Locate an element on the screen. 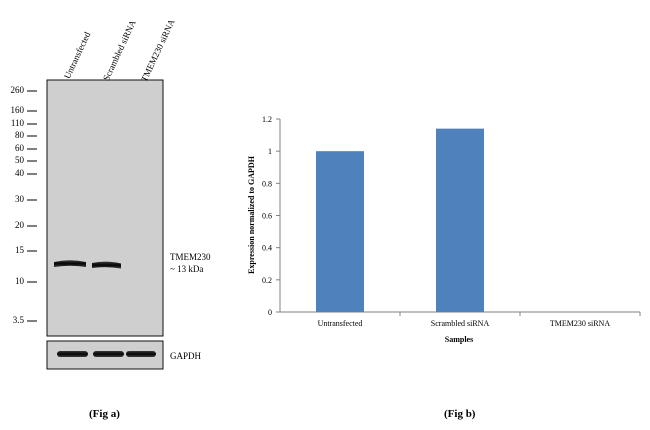 The height and width of the screenshot is (430, 650). marker-label: 60 is located at coordinates (19, 148).